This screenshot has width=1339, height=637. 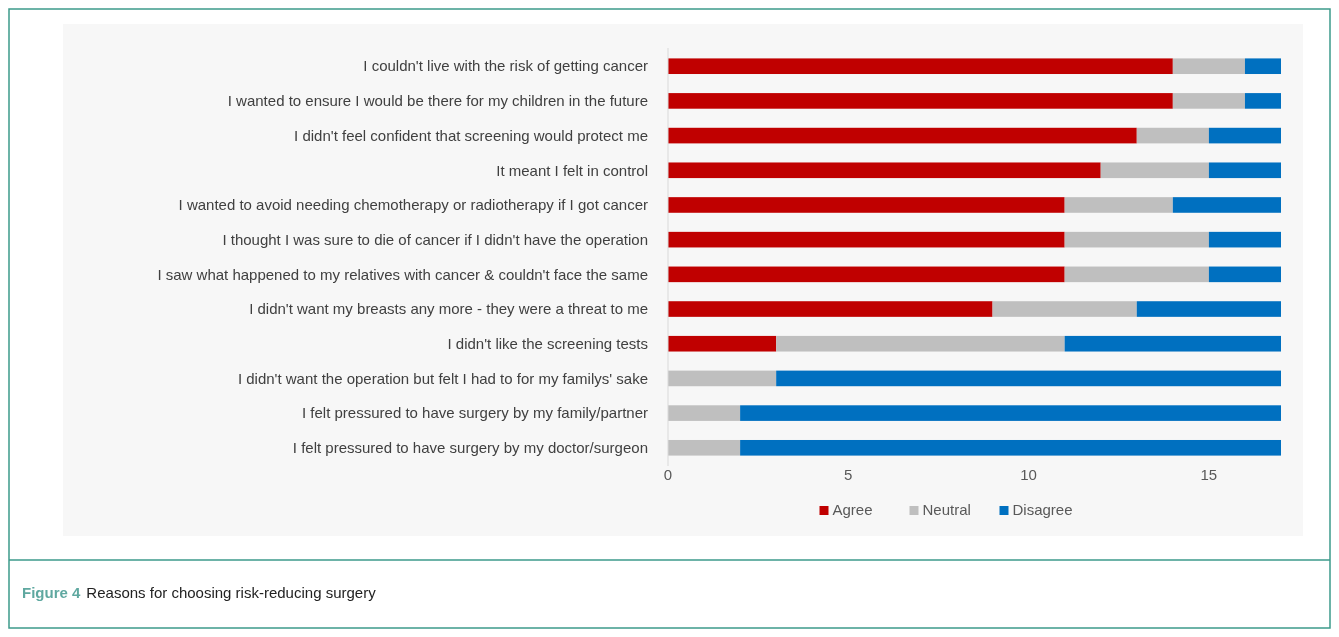 What do you see at coordinates (1028, 474) in the screenshot?
I see `x-tick-label: 10` at bounding box center [1028, 474].